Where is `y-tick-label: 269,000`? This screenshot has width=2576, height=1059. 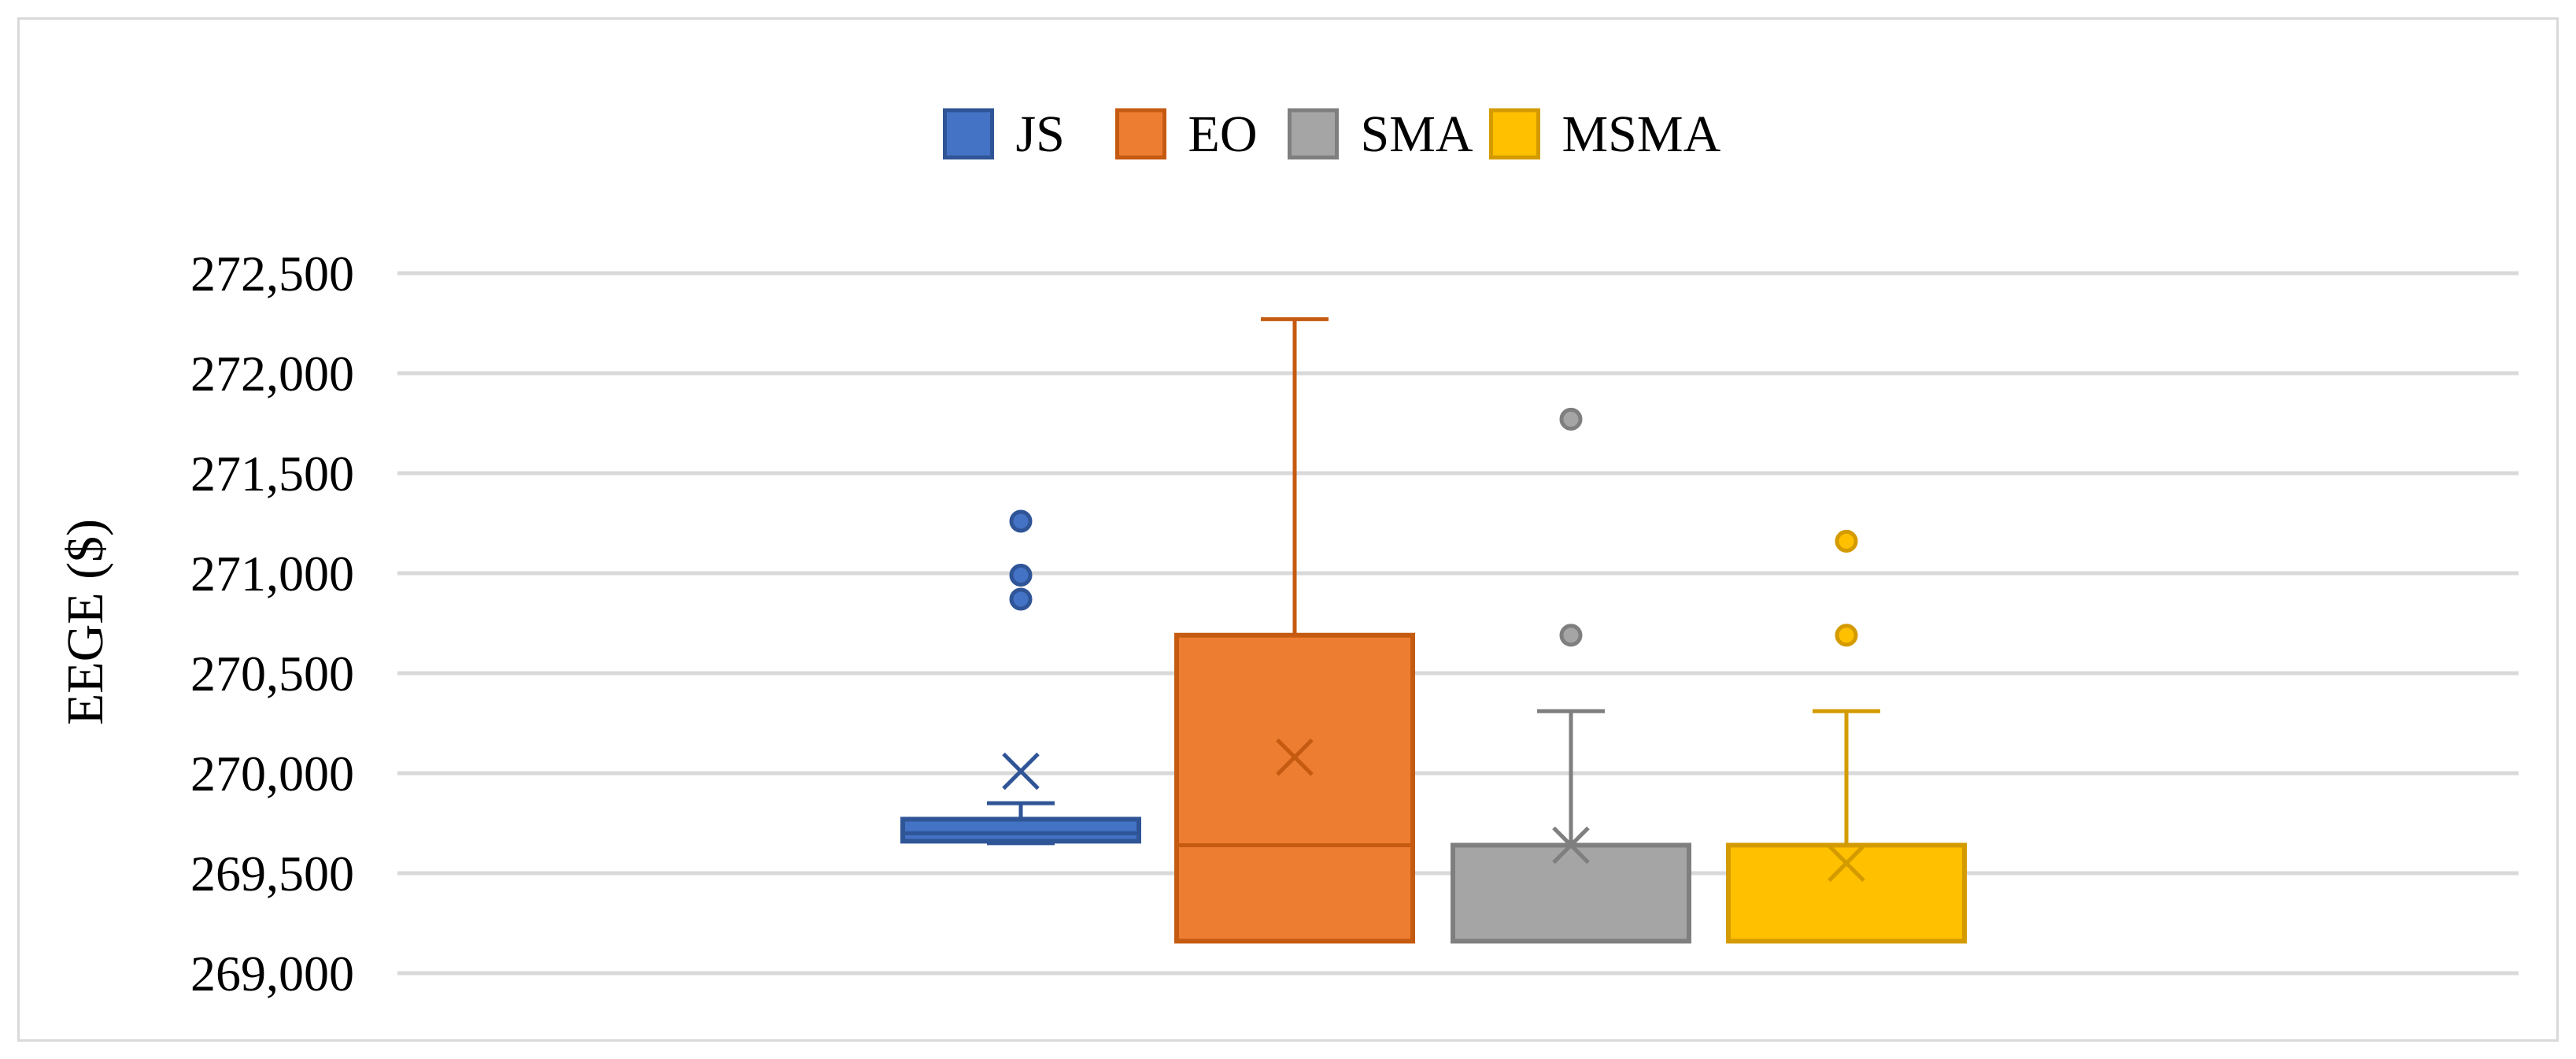
y-tick-label: 269,000 is located at coordinates (272, 974).